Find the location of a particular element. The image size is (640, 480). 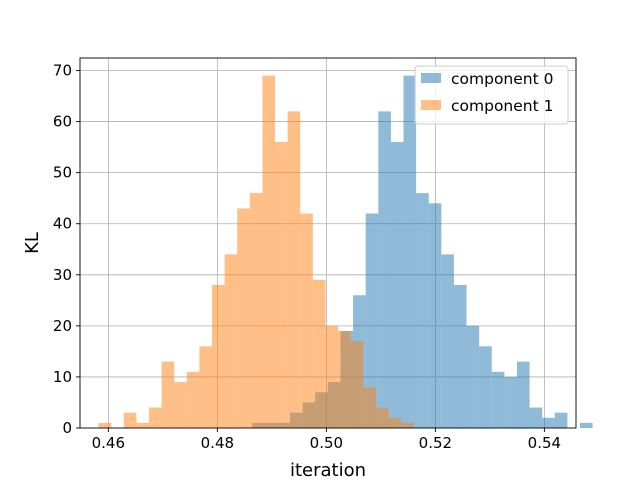

x-axis-label: iteration is located at coordinates (328, 470).